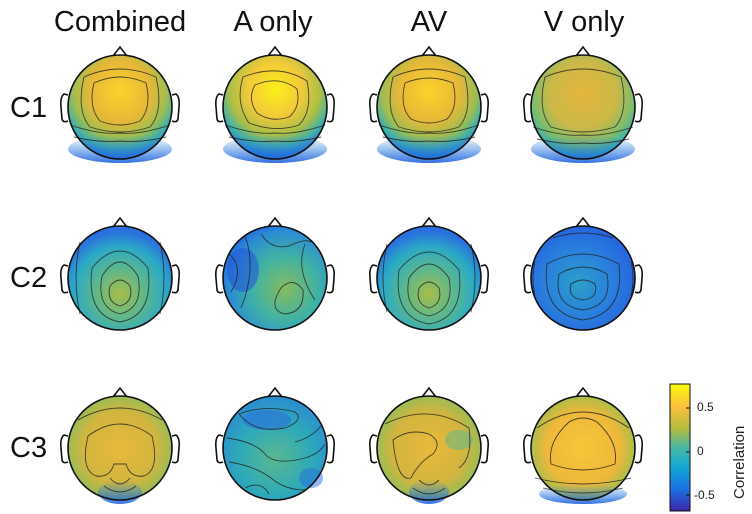 The image size is (752, 514). I want to click on topomap-c3-a-only, so click(275, 444).